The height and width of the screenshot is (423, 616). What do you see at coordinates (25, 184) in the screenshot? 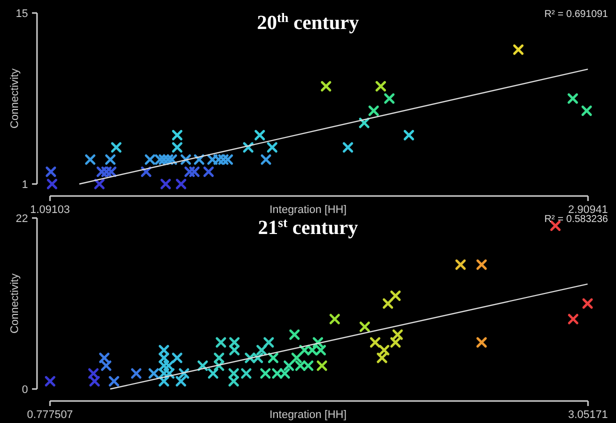
I see `y-tick-label: 1` at bounding box center [25, 184].